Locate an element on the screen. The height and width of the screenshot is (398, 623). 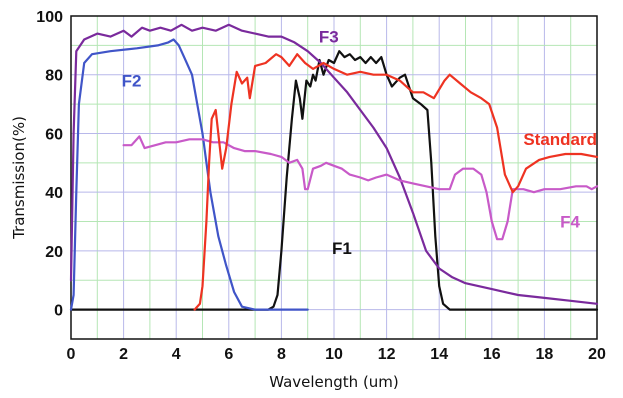
y-tick-label: 40 is located at coordinates (54, 193).